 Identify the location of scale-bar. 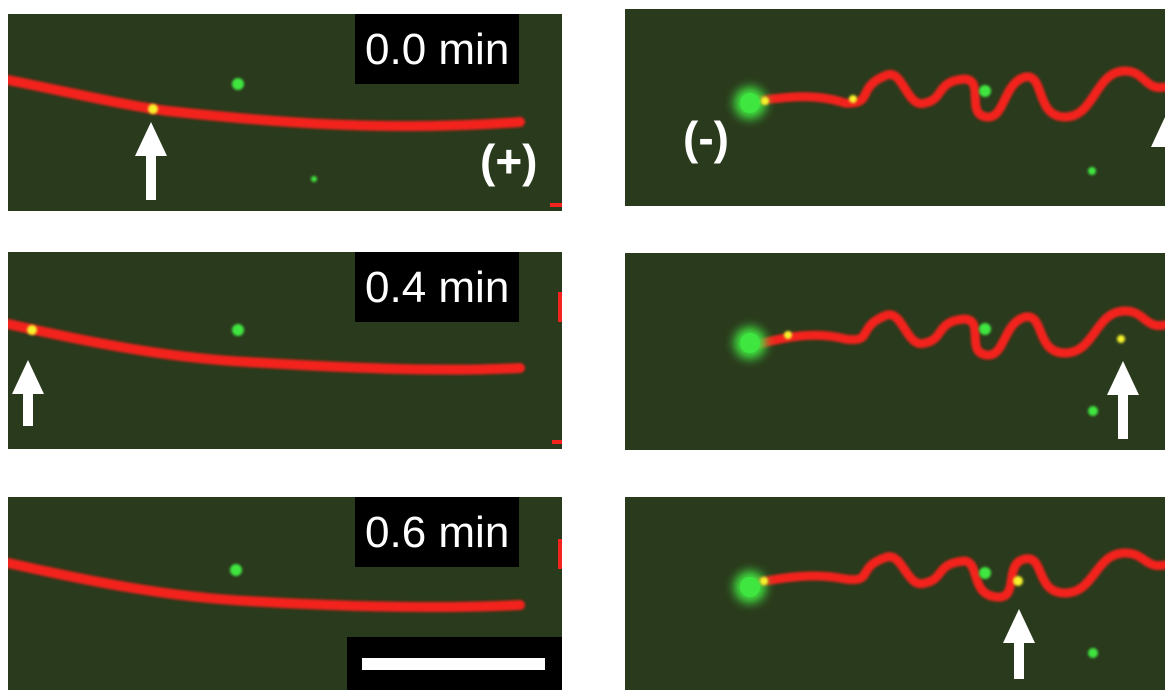
(453, 664).